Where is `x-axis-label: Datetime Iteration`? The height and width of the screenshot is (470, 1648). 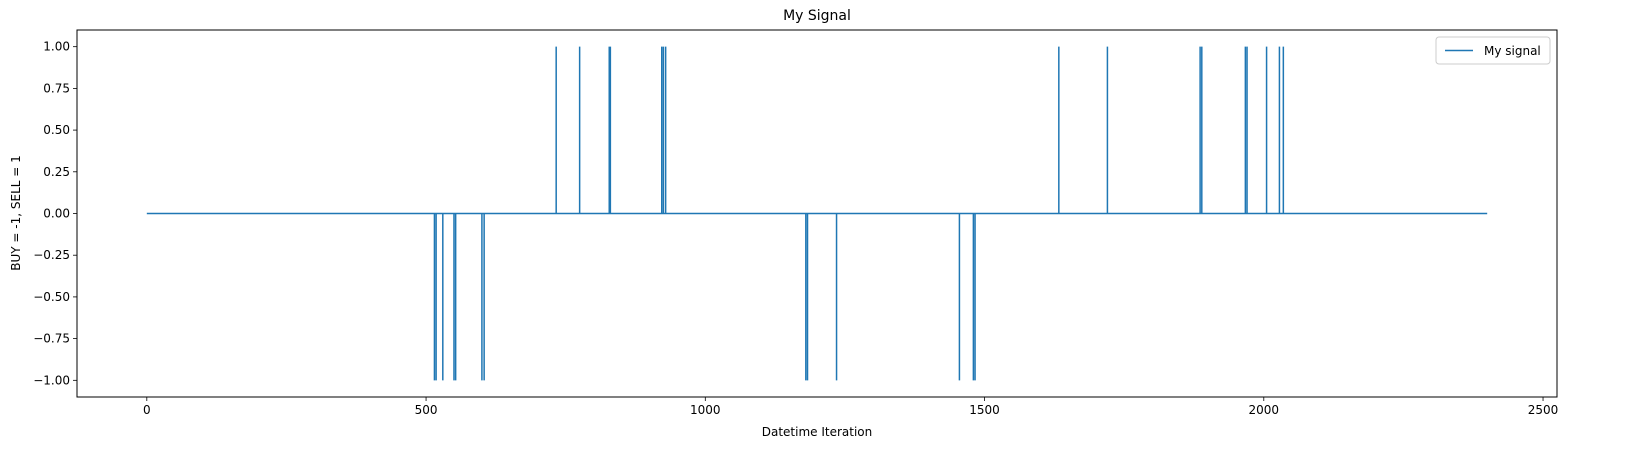
x-axis-label: Datetime Iteration is located at coordinates (817, 432).